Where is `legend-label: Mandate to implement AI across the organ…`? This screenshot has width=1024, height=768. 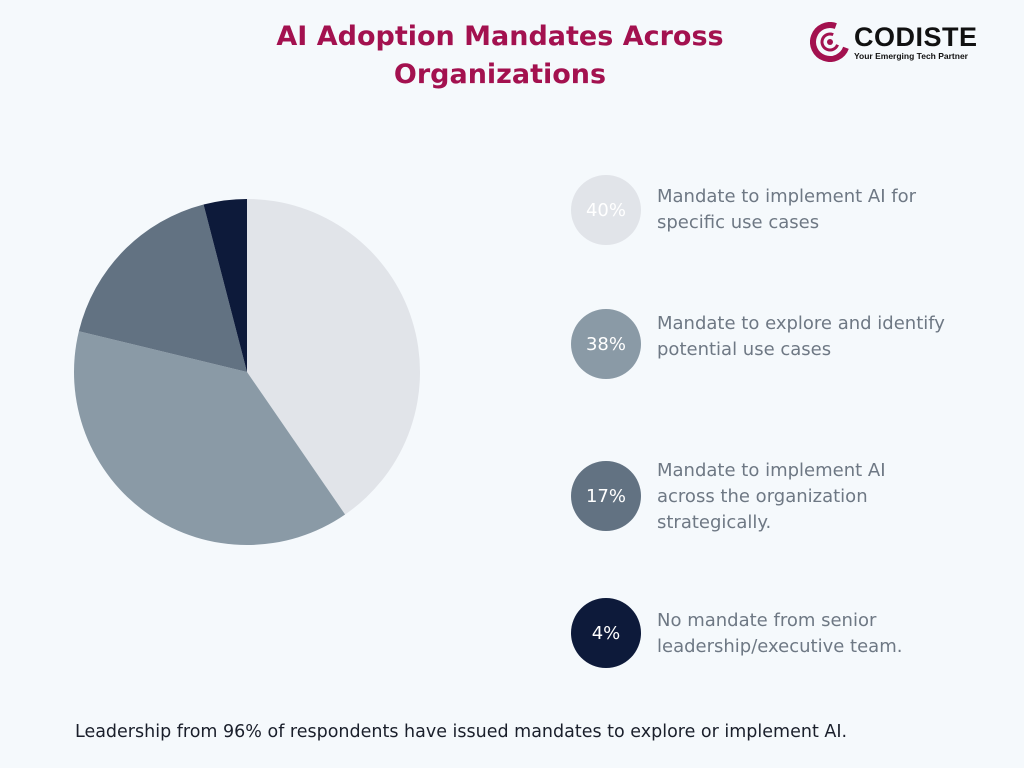
legend-label: Mandate to implement AI across the organ… is located at coordinates (771, 496).